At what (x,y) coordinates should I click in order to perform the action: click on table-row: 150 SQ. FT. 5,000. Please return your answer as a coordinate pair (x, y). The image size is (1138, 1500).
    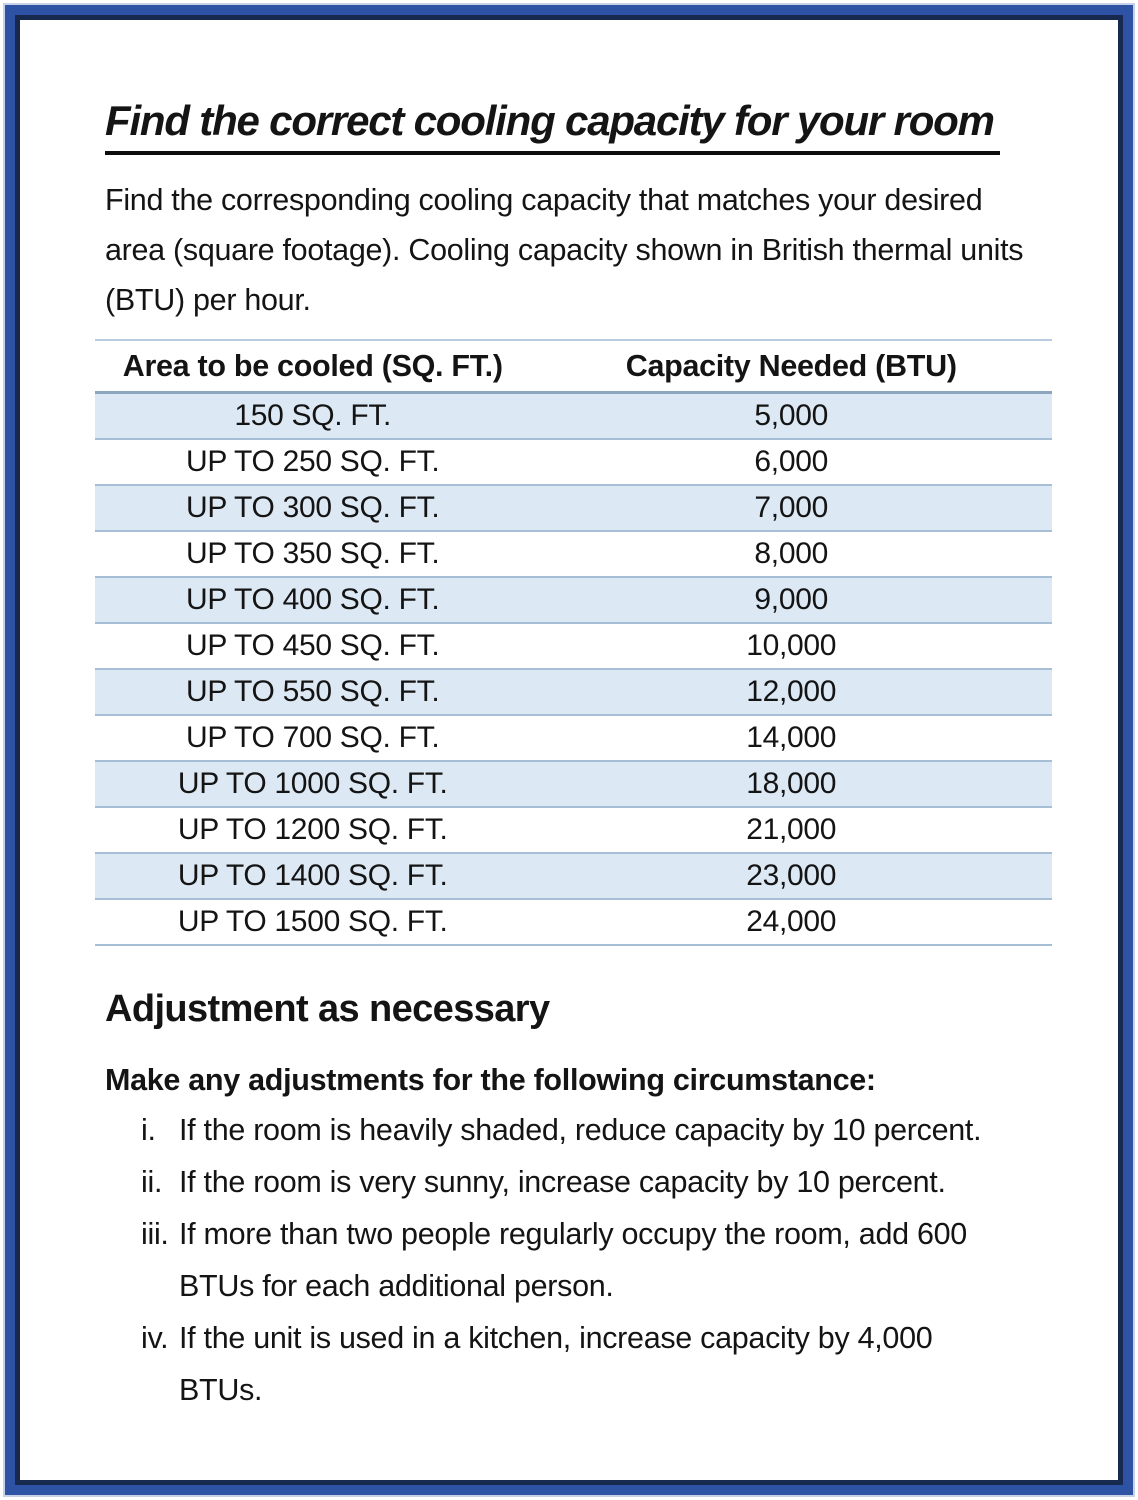
    Looking at the image, I should click on (573, 416).